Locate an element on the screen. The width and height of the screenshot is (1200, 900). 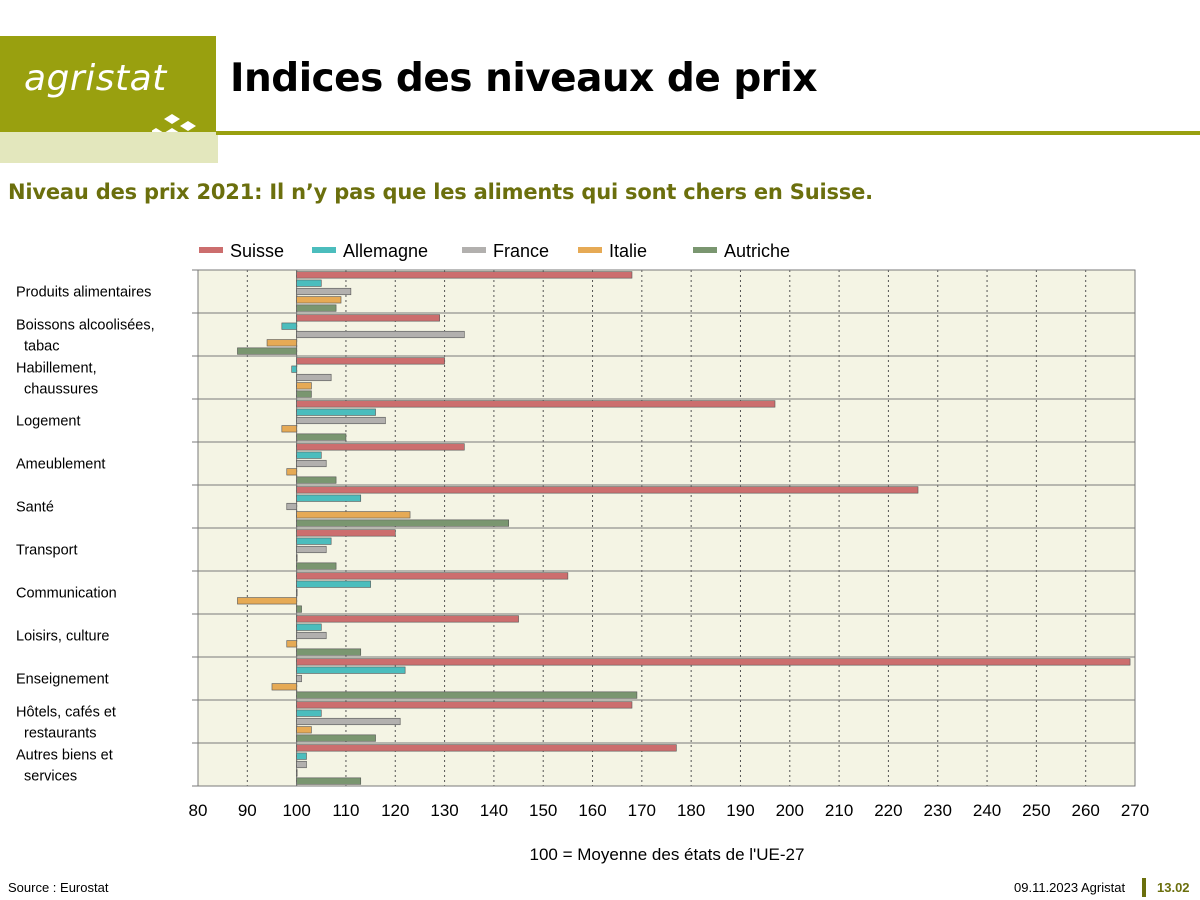
category-label: Produits alimentaires is located at coordinates (83, 293).